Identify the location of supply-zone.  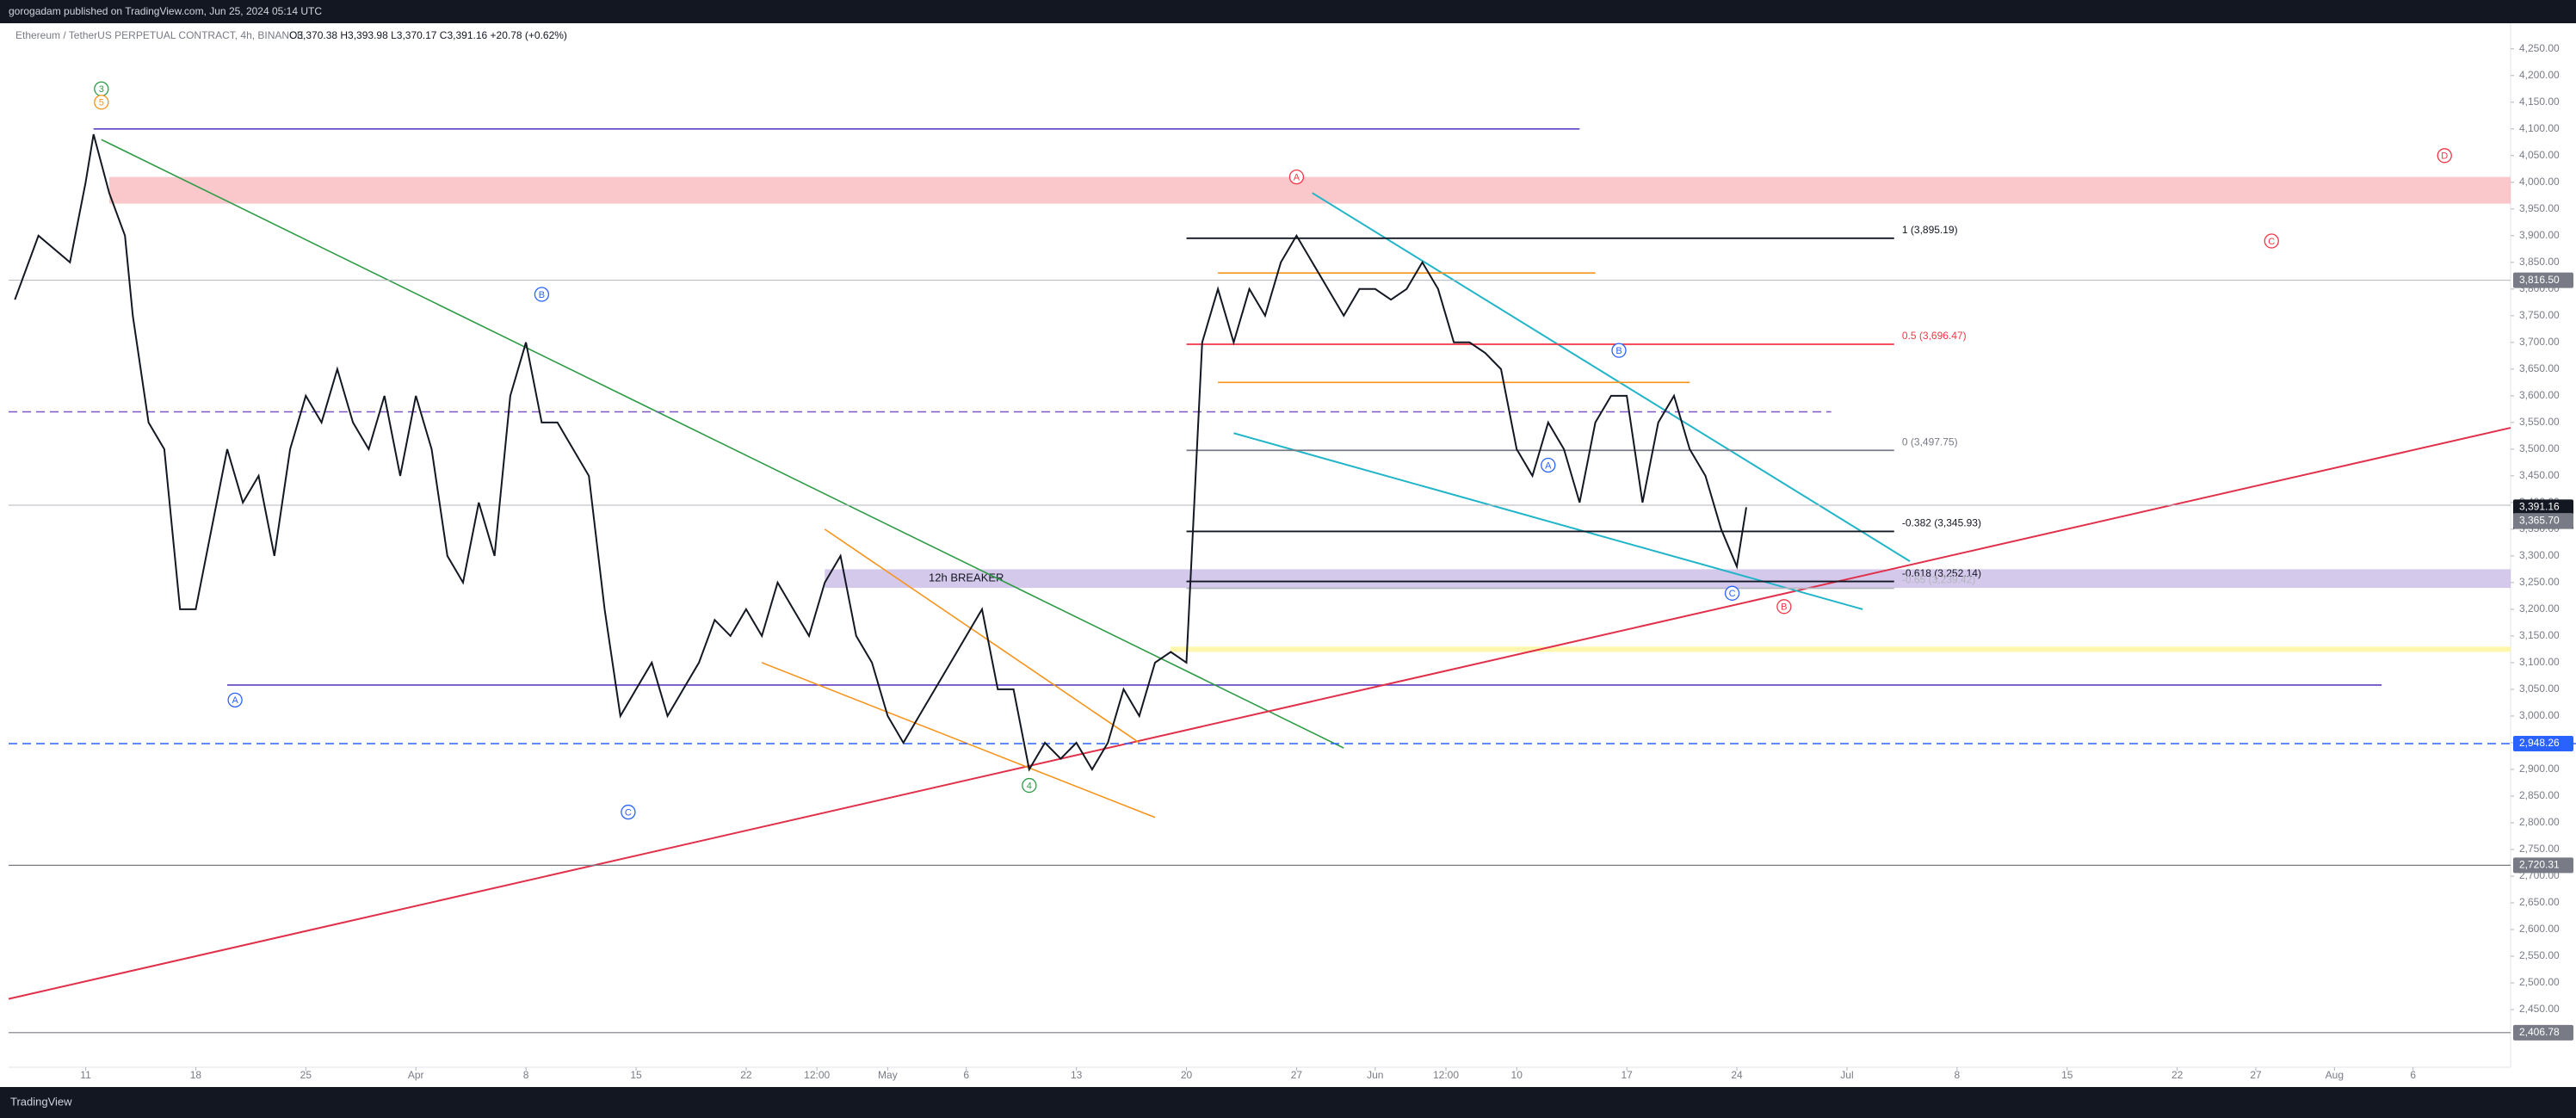
(1309, 190).